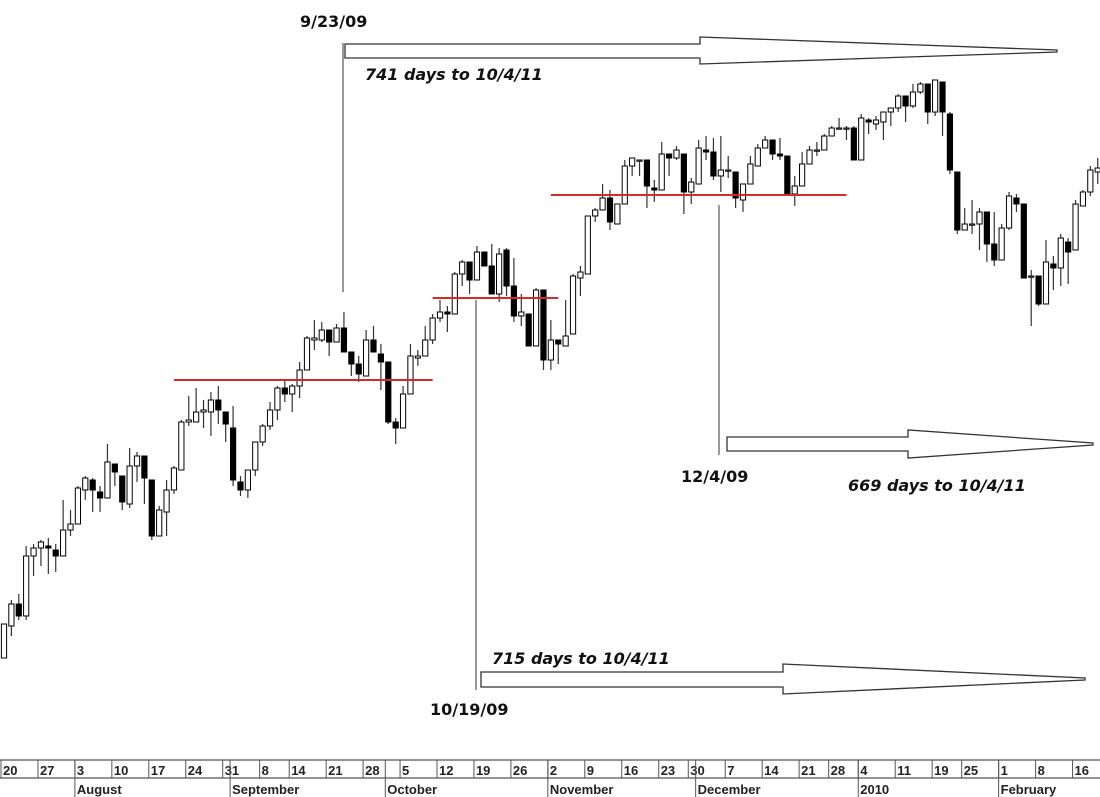  Describe the element at coordinates (158, 770) in the screenshot. I see `week-tick-label: 17` at that location.